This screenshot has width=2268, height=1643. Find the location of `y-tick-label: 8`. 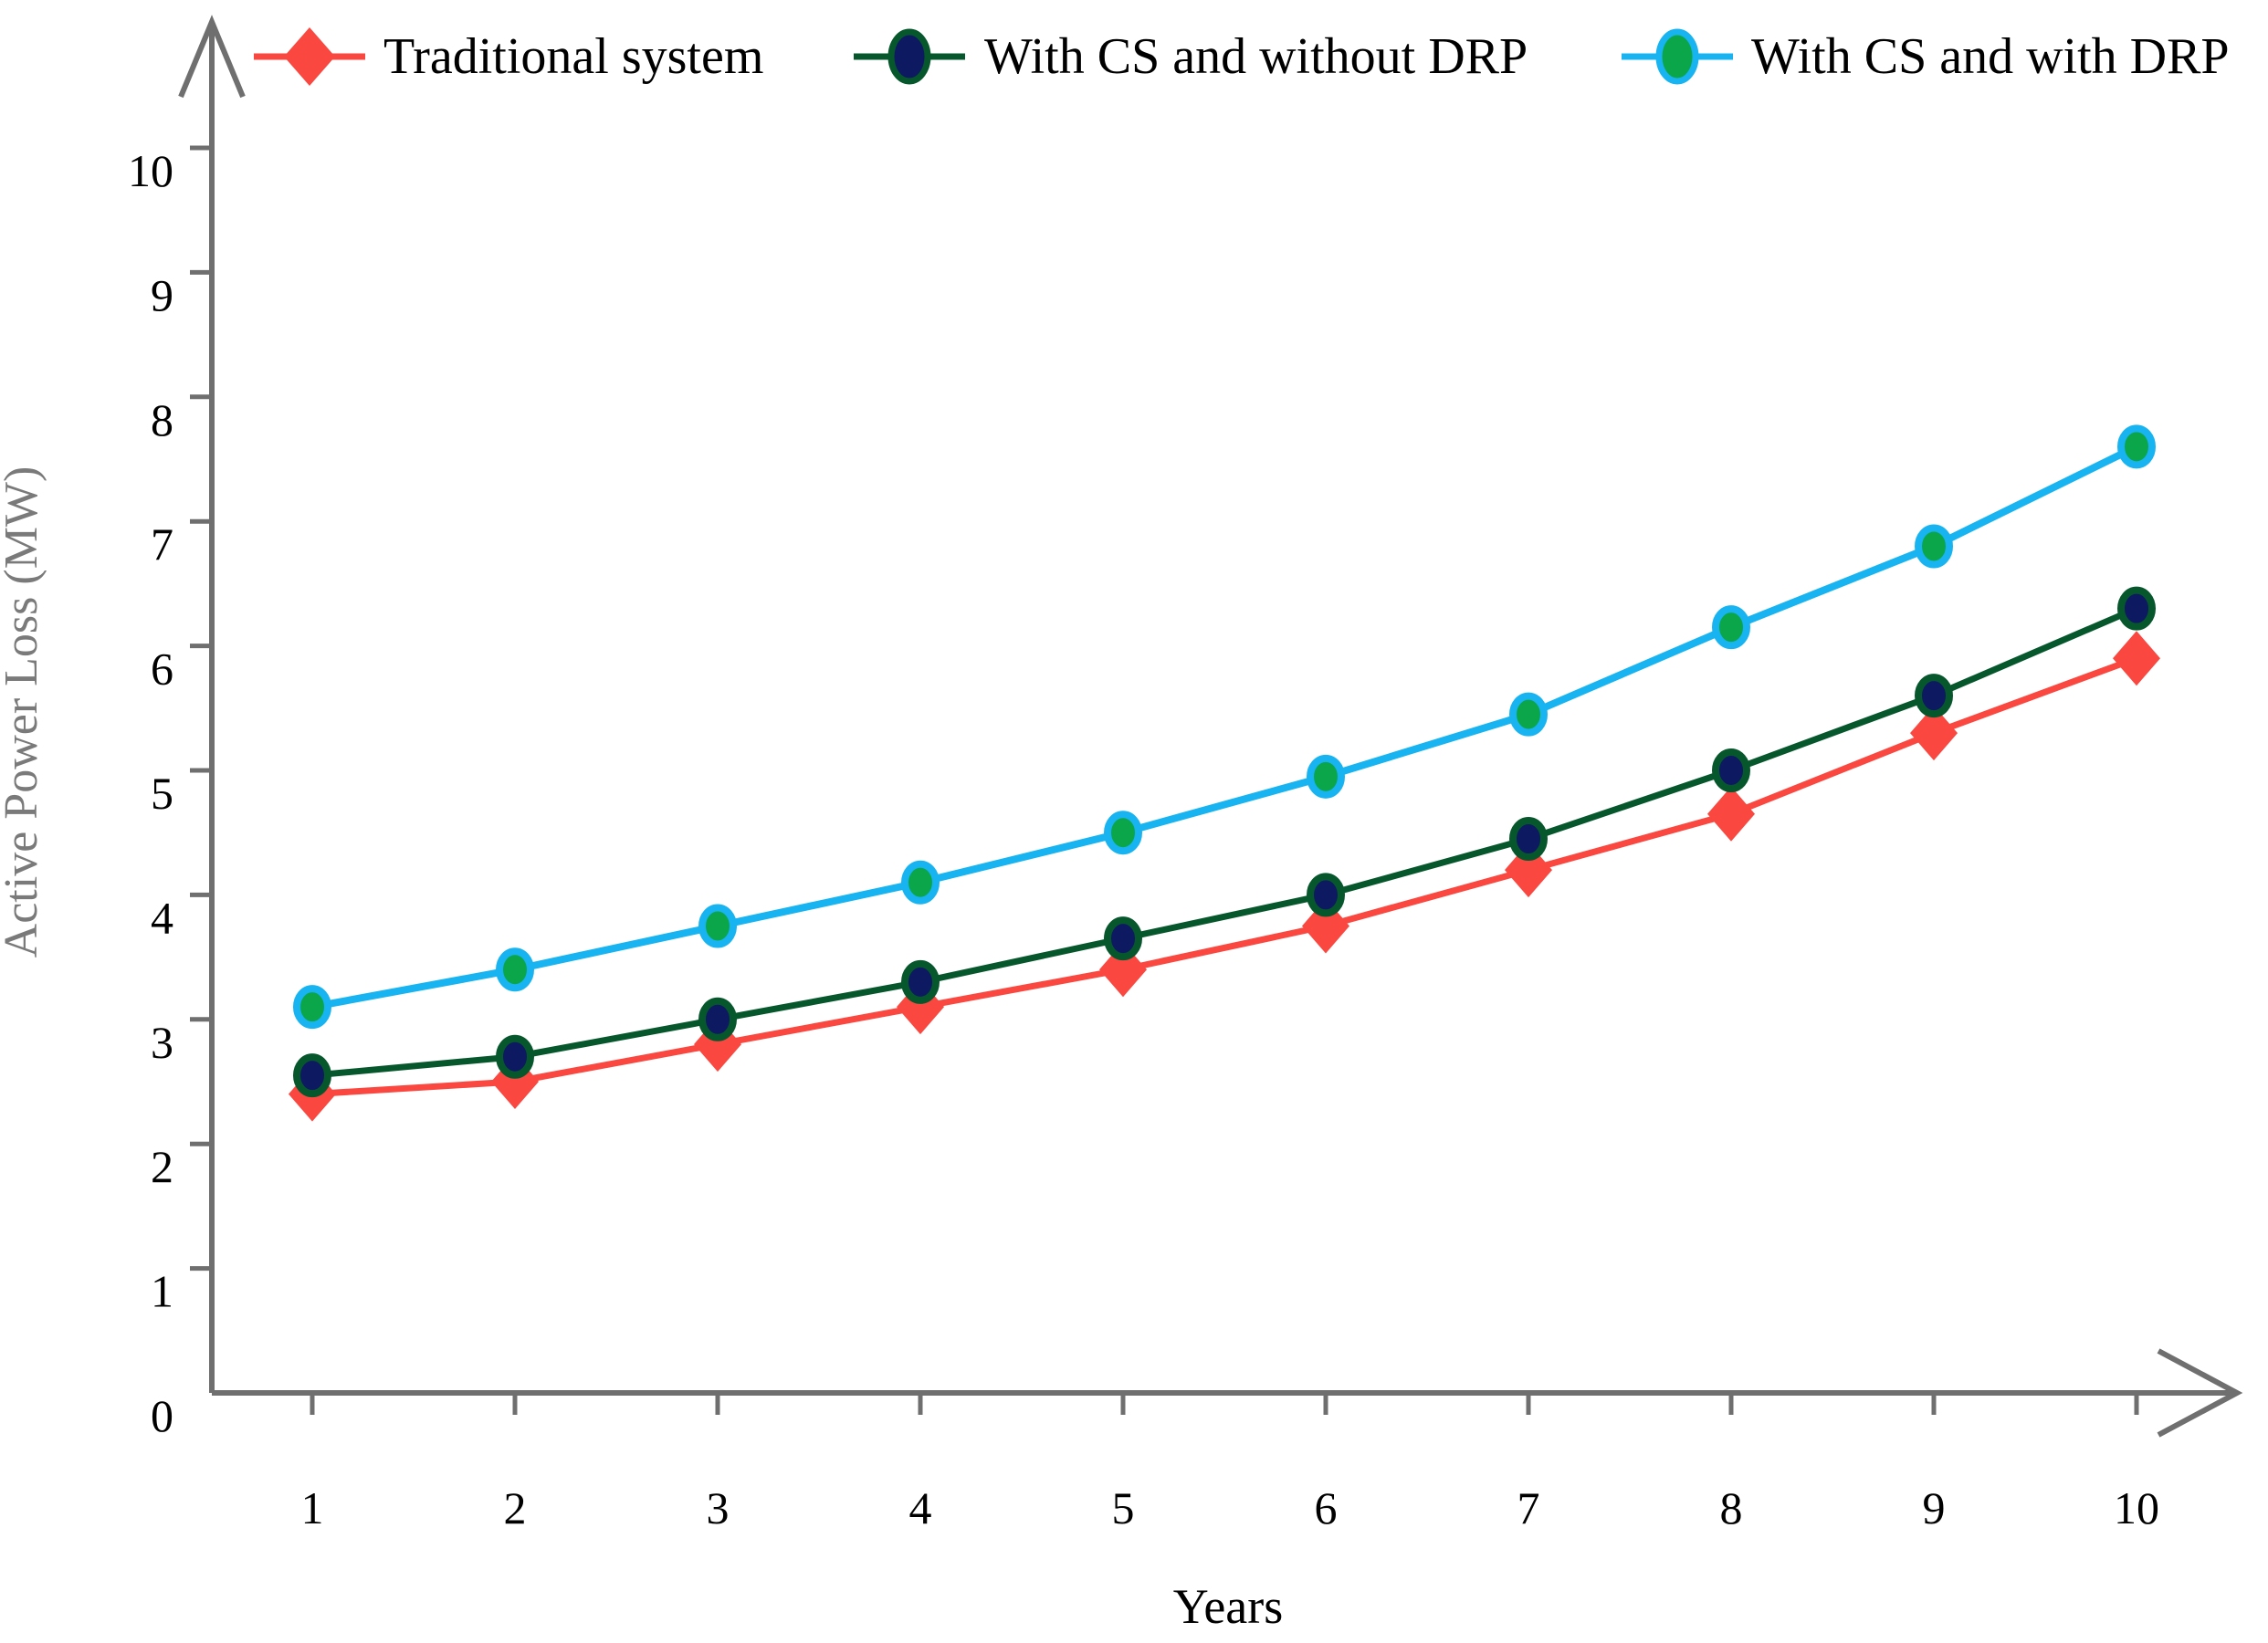

y-tick-label: 8 is located at coordinates (162, 420).